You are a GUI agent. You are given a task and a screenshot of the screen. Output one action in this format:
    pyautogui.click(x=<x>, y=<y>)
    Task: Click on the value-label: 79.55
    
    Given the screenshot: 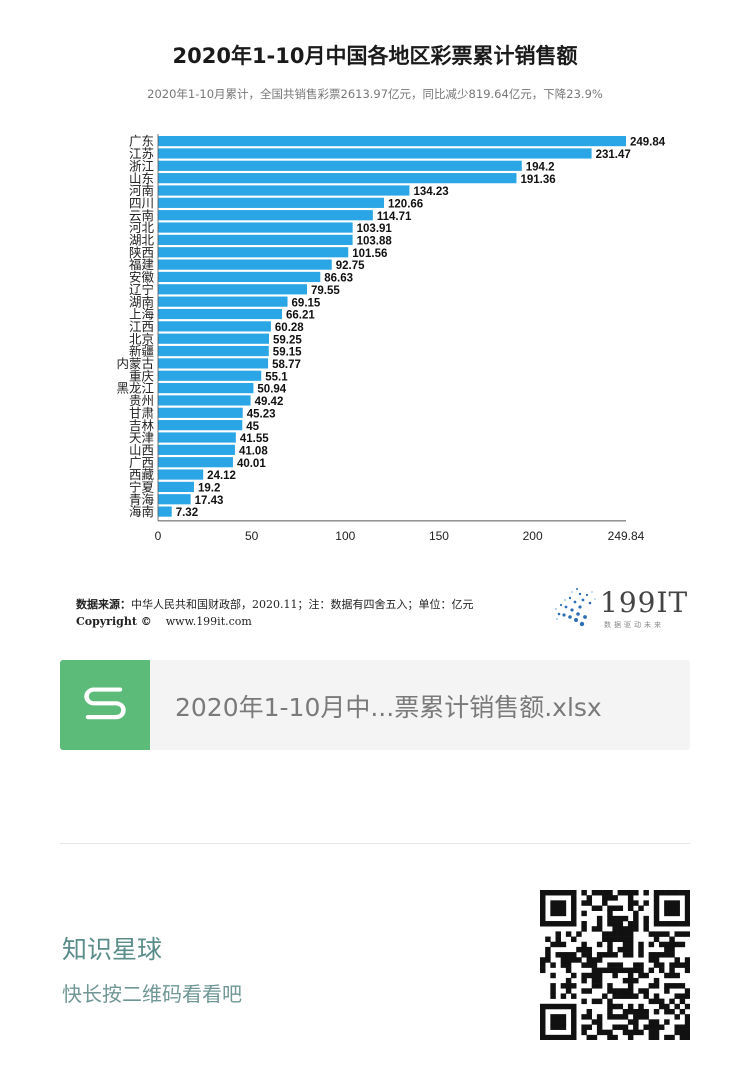 What is the action you would take?
    pyautogui.click(x=325, y=291)
    